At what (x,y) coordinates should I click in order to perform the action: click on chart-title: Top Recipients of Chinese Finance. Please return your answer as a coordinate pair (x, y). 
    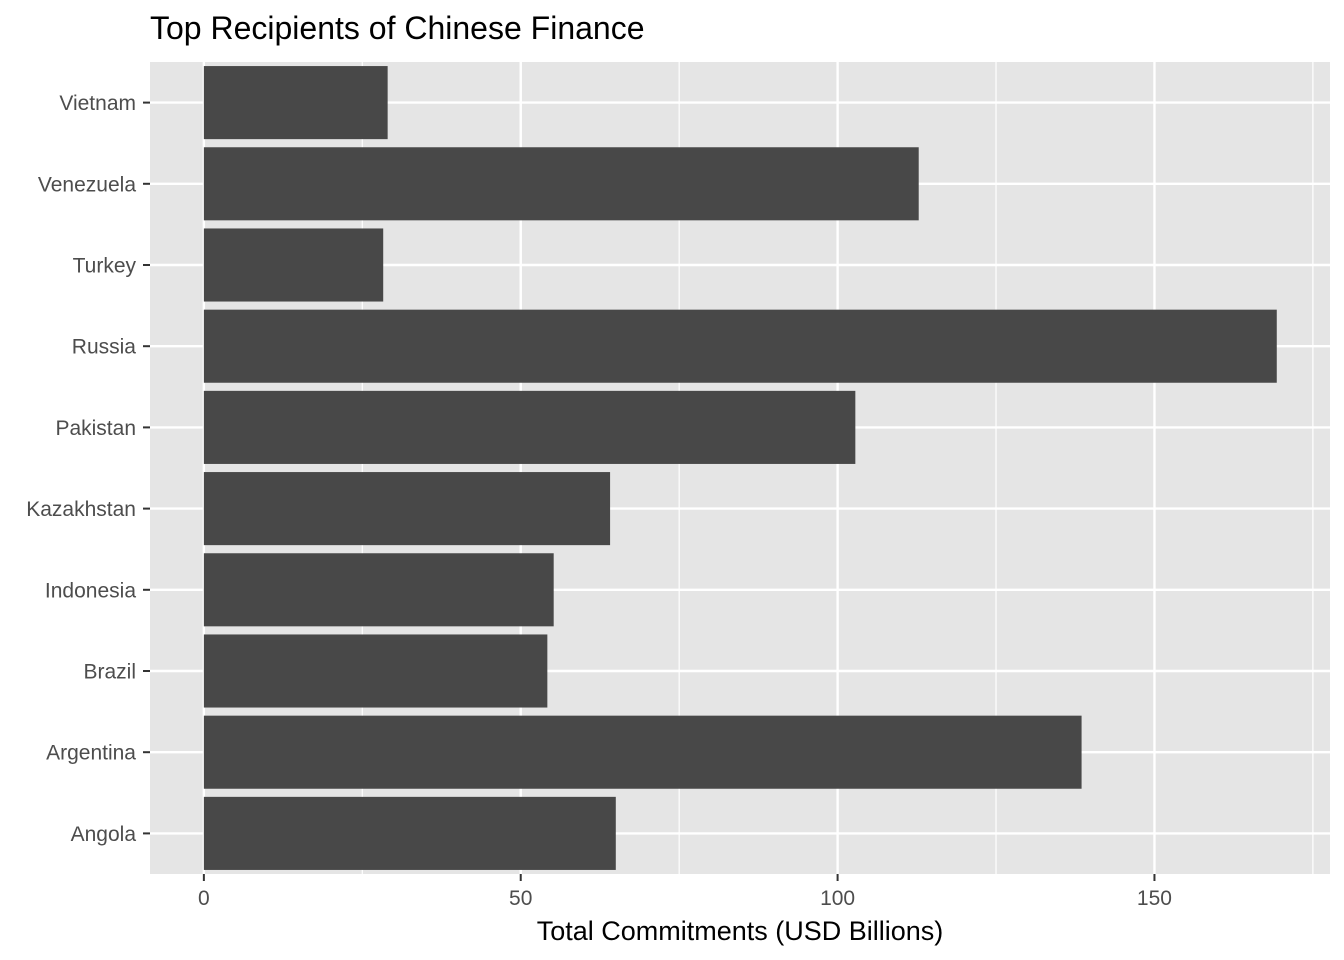
    Looking at the image, I should click on (397, 28).